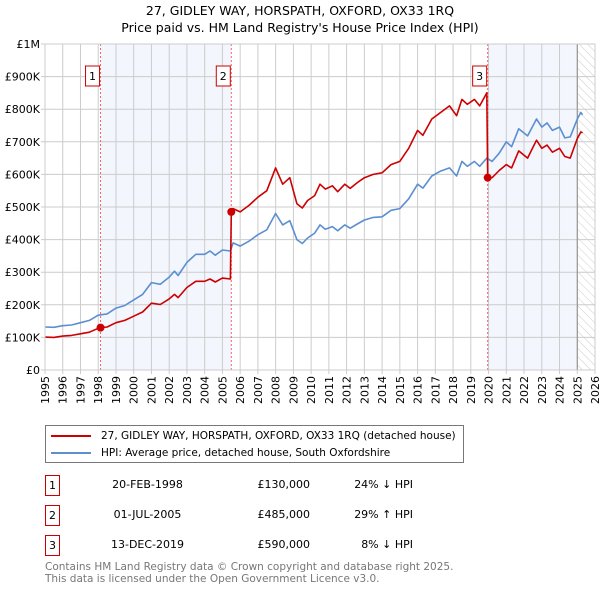 The image size is (600, 590). Describe the element at coordinates (594, 390) in the screenshot. I see `x-tick-label: 2026` at that location.